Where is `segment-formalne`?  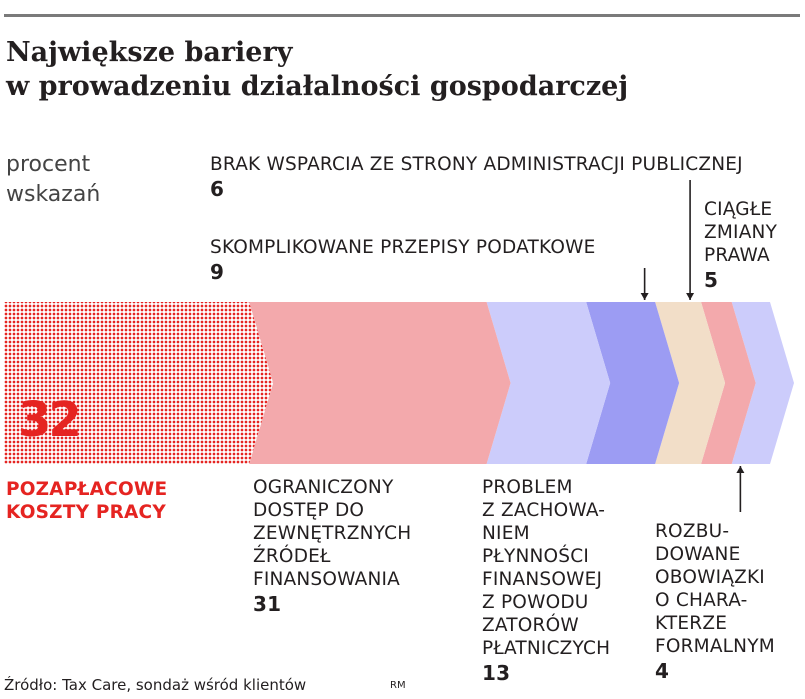 segment-formalne is located at coordinates (728, 383).